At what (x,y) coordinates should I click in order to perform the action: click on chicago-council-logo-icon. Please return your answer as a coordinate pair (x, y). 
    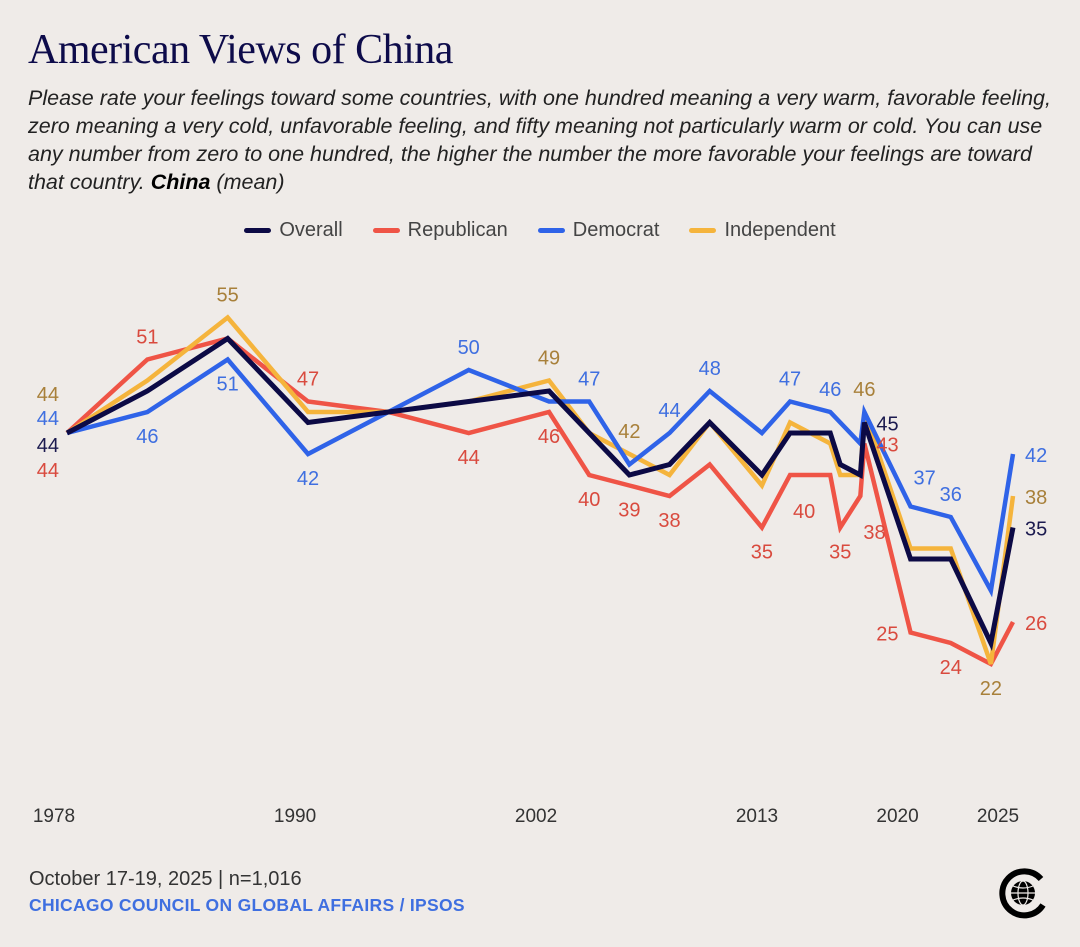
    Looking at the image, I should click on (1022, 893).